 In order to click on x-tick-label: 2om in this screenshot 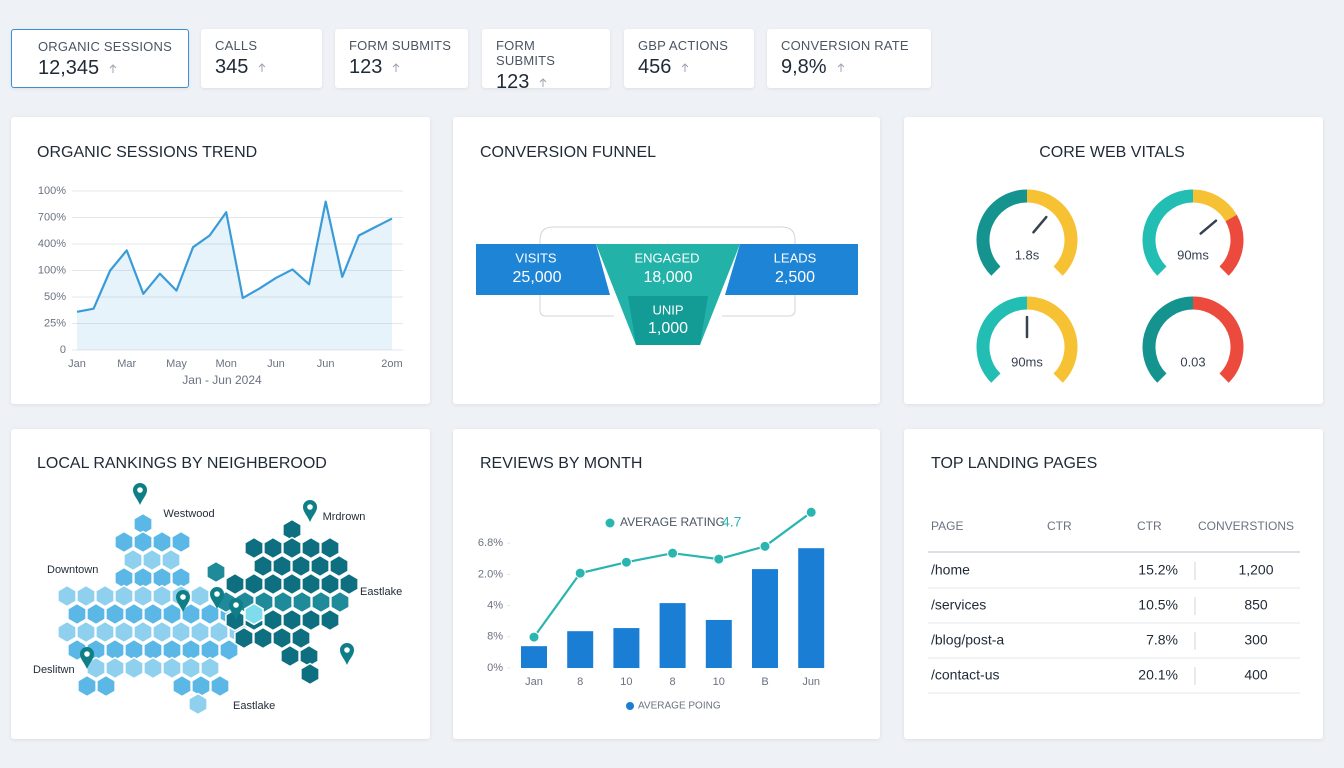, I will do `click(391, 364)`.